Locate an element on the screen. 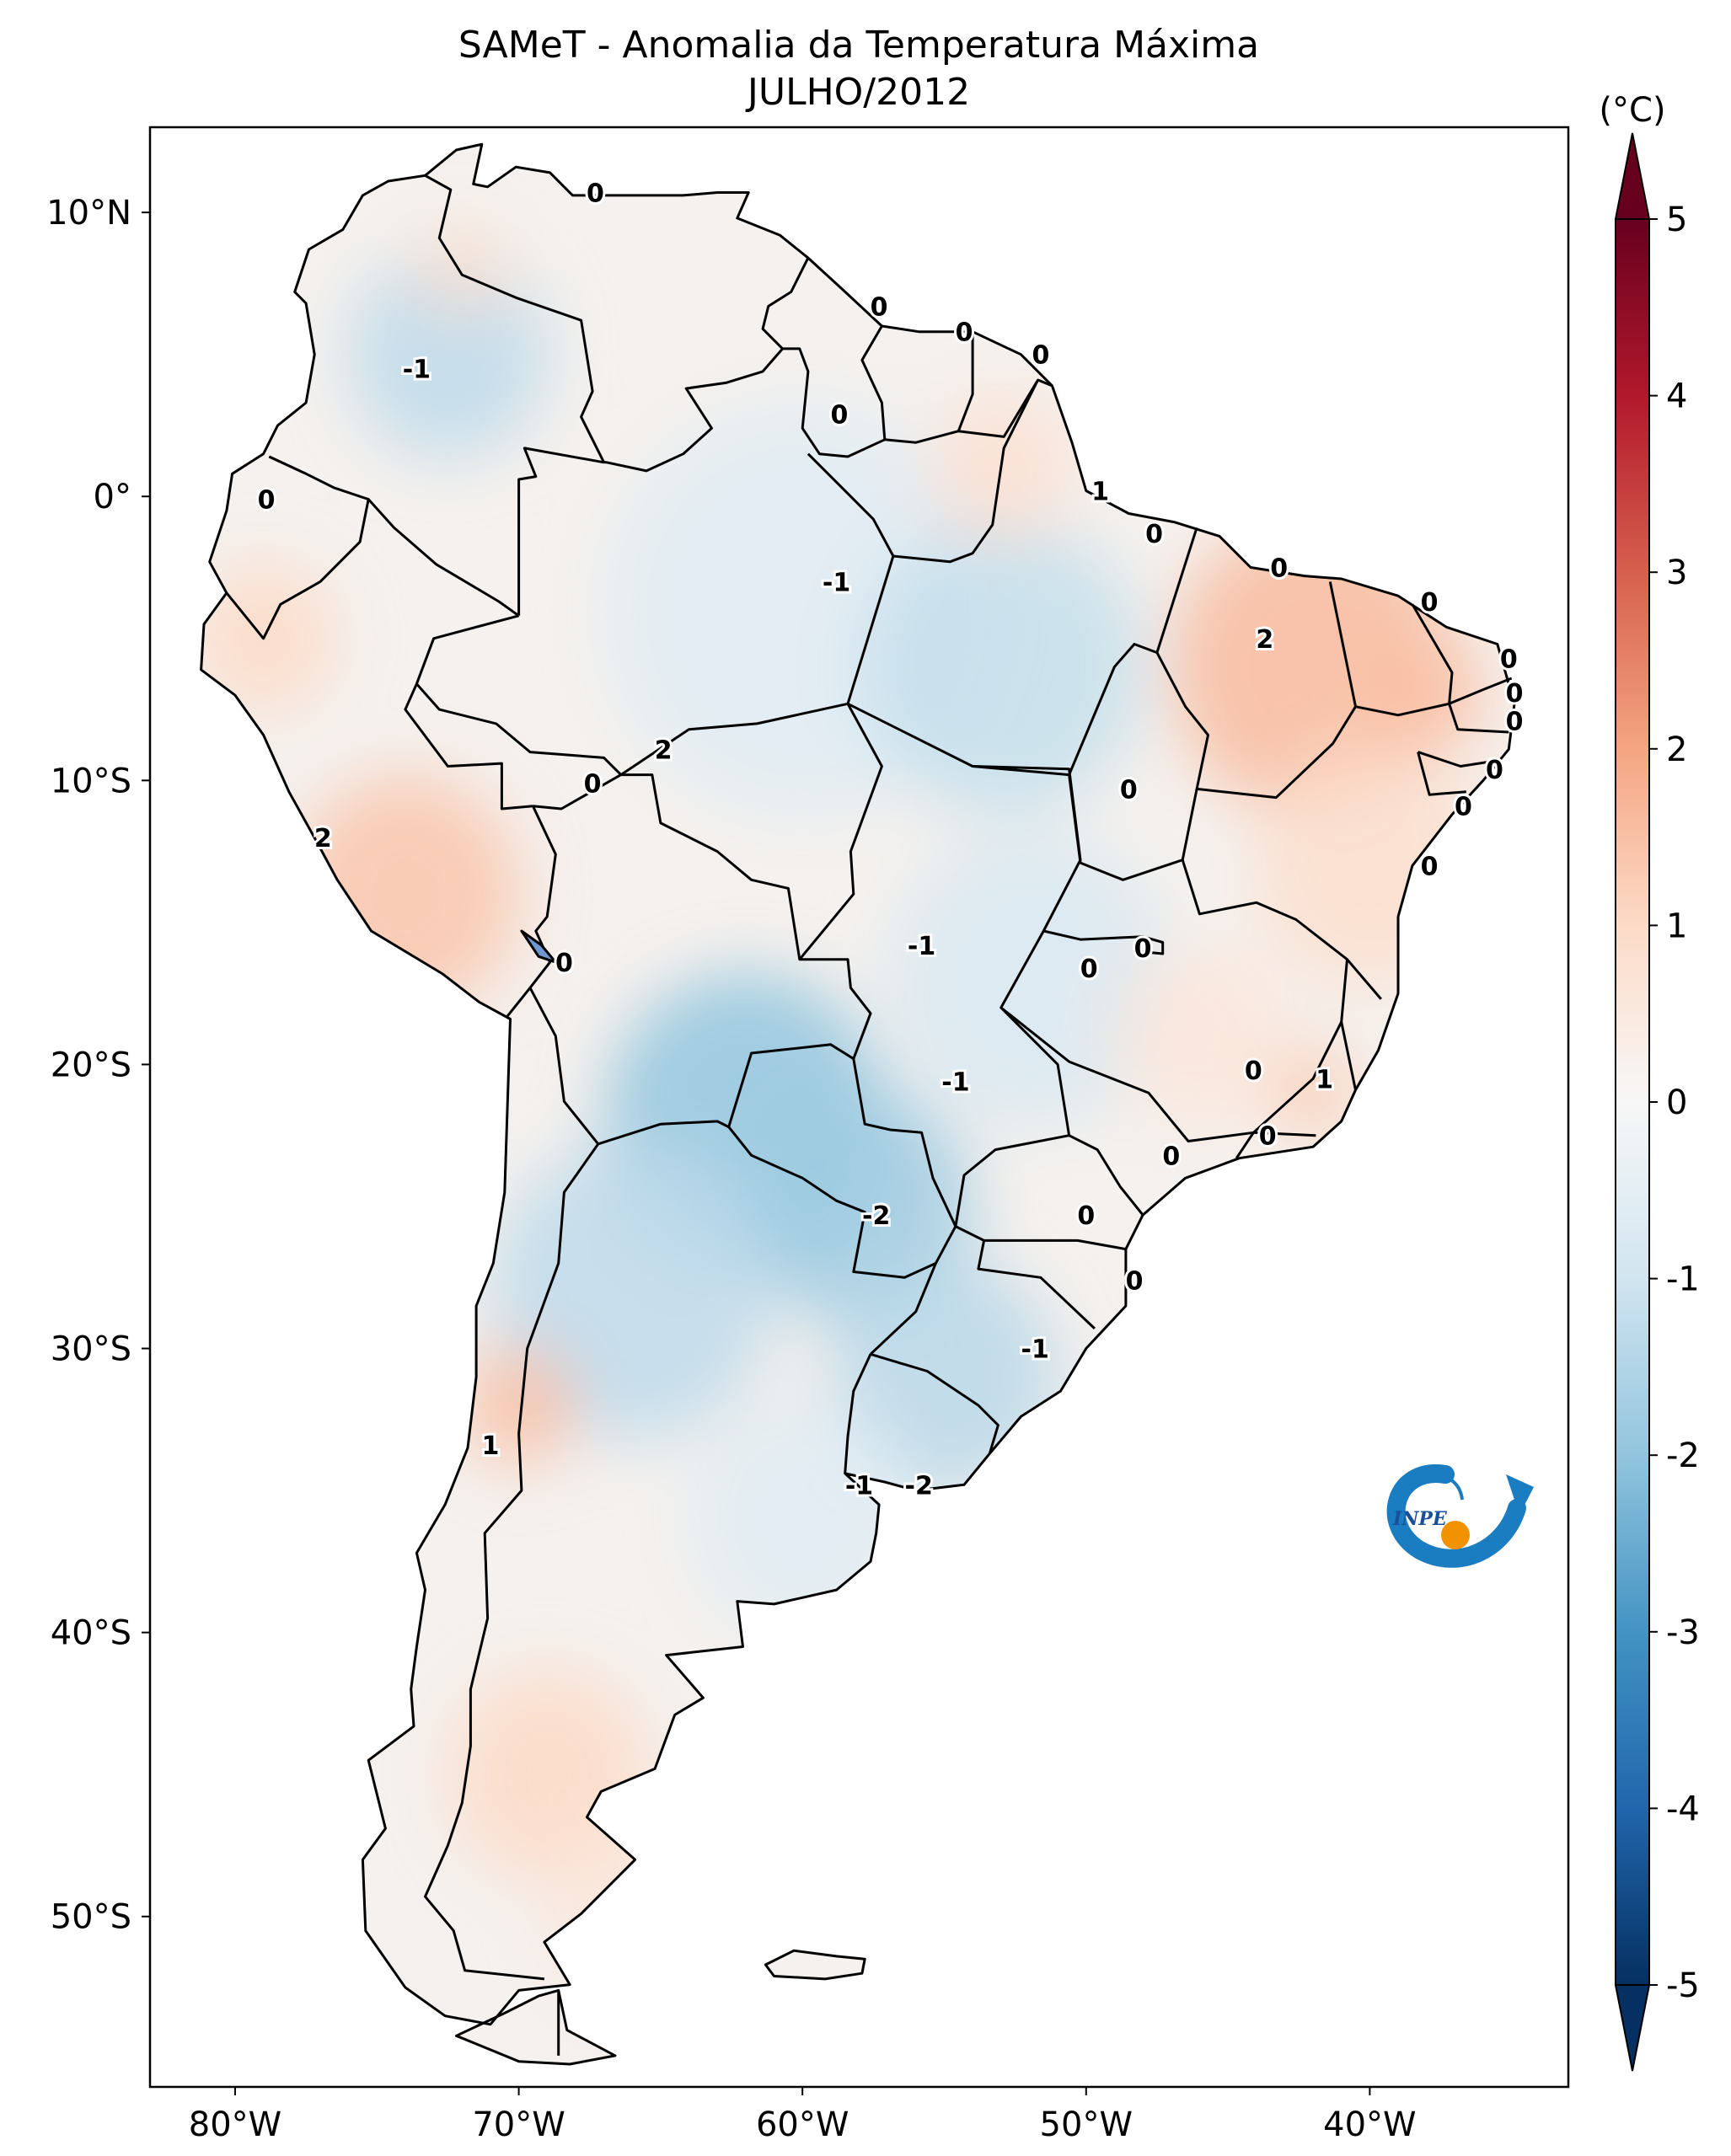  lon-tick-label: 50°W is located at coordinates (1086, 2124).